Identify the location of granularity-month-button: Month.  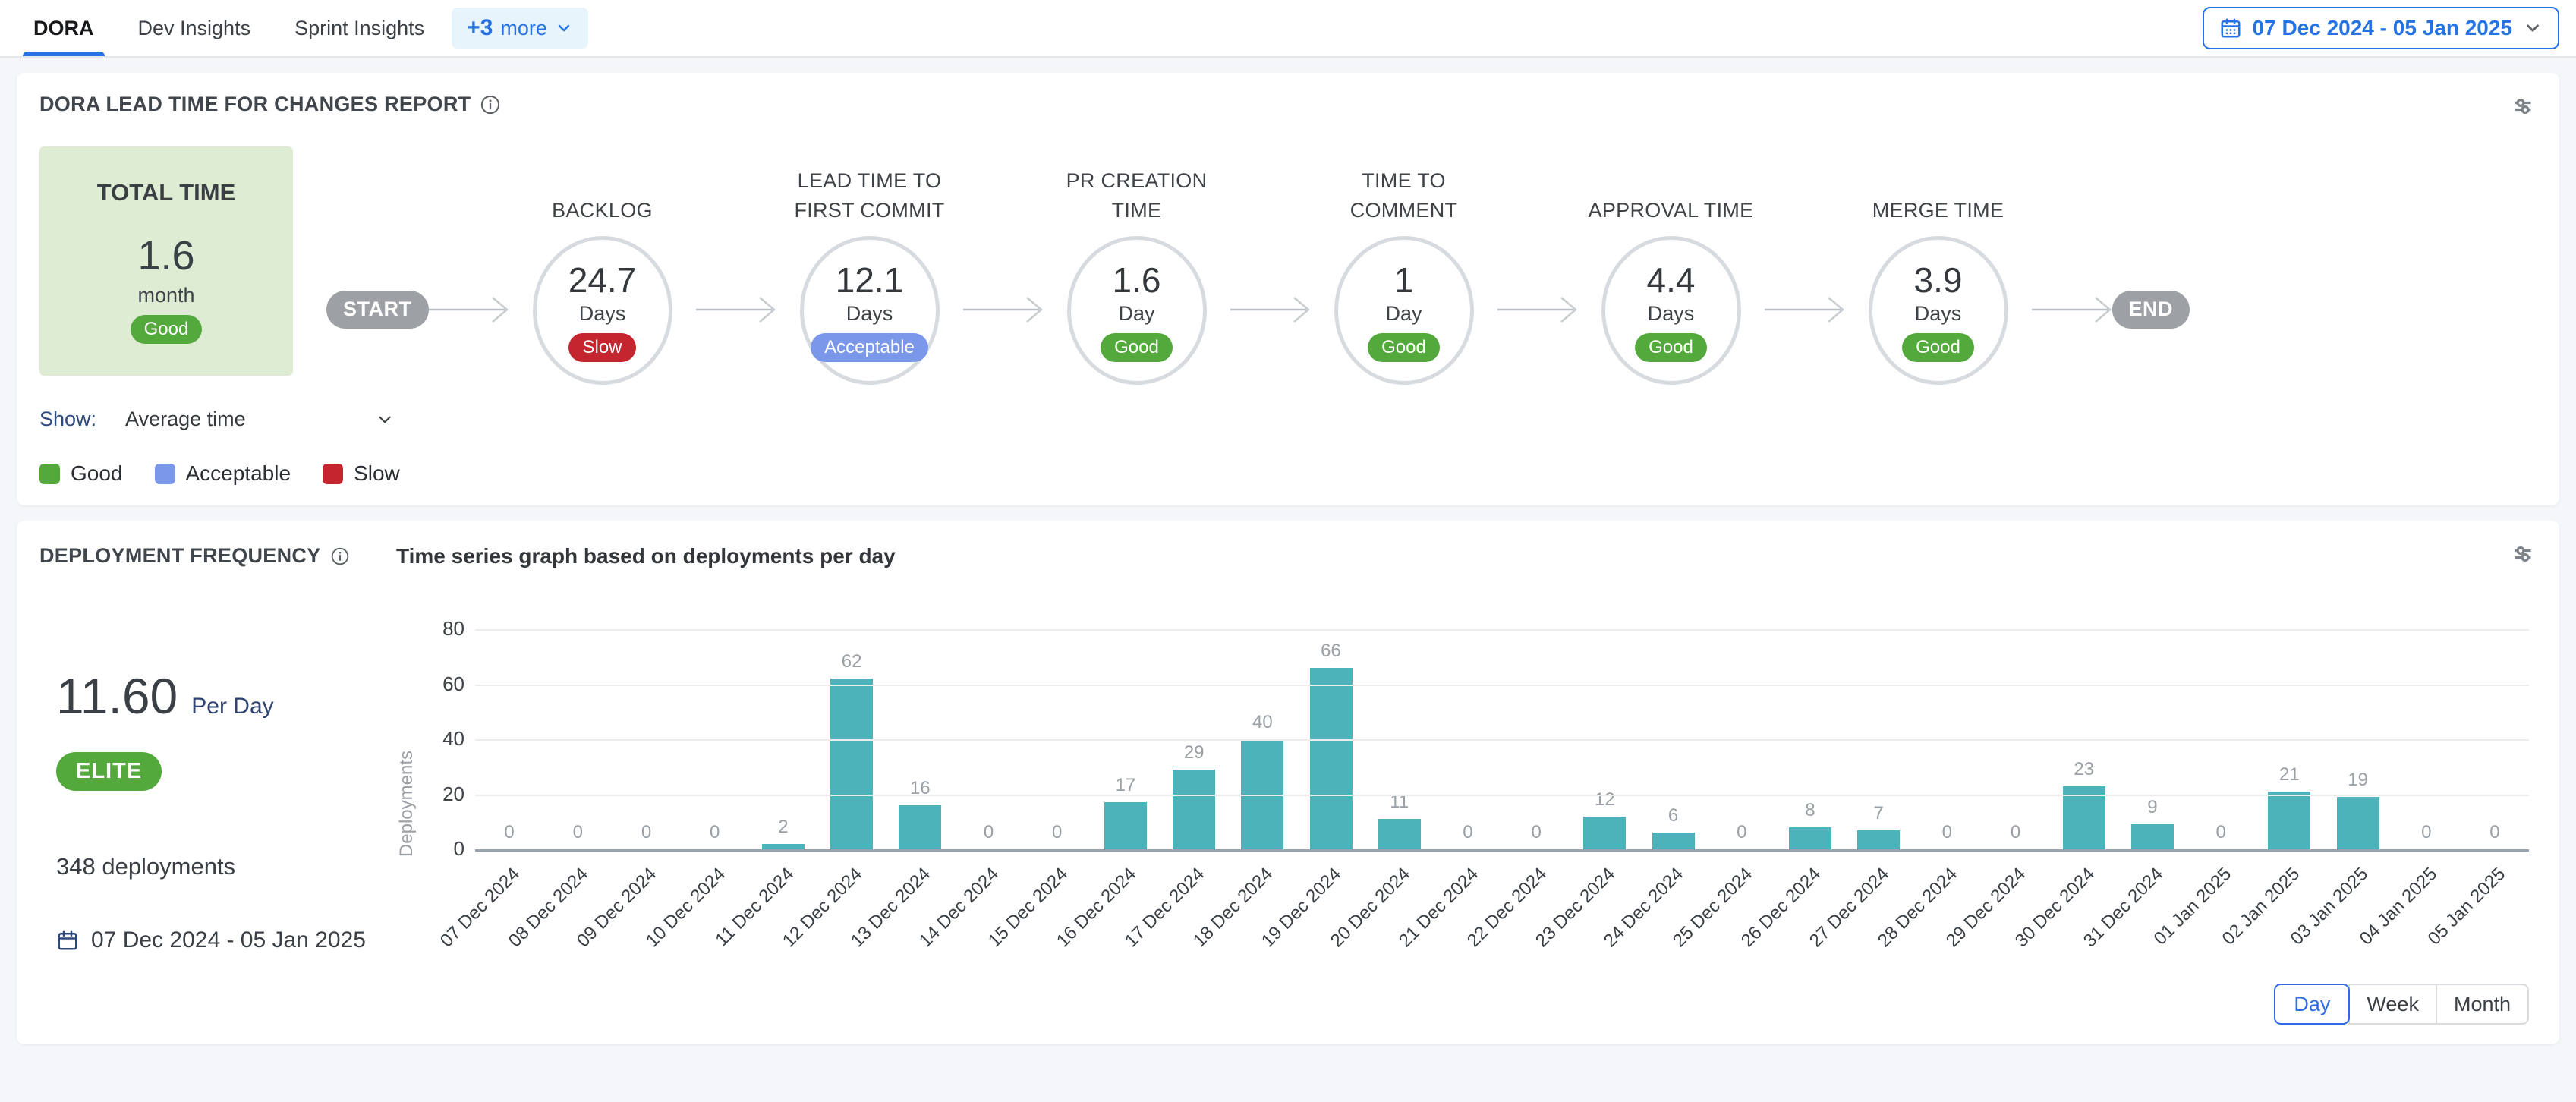
(2482, 1004).